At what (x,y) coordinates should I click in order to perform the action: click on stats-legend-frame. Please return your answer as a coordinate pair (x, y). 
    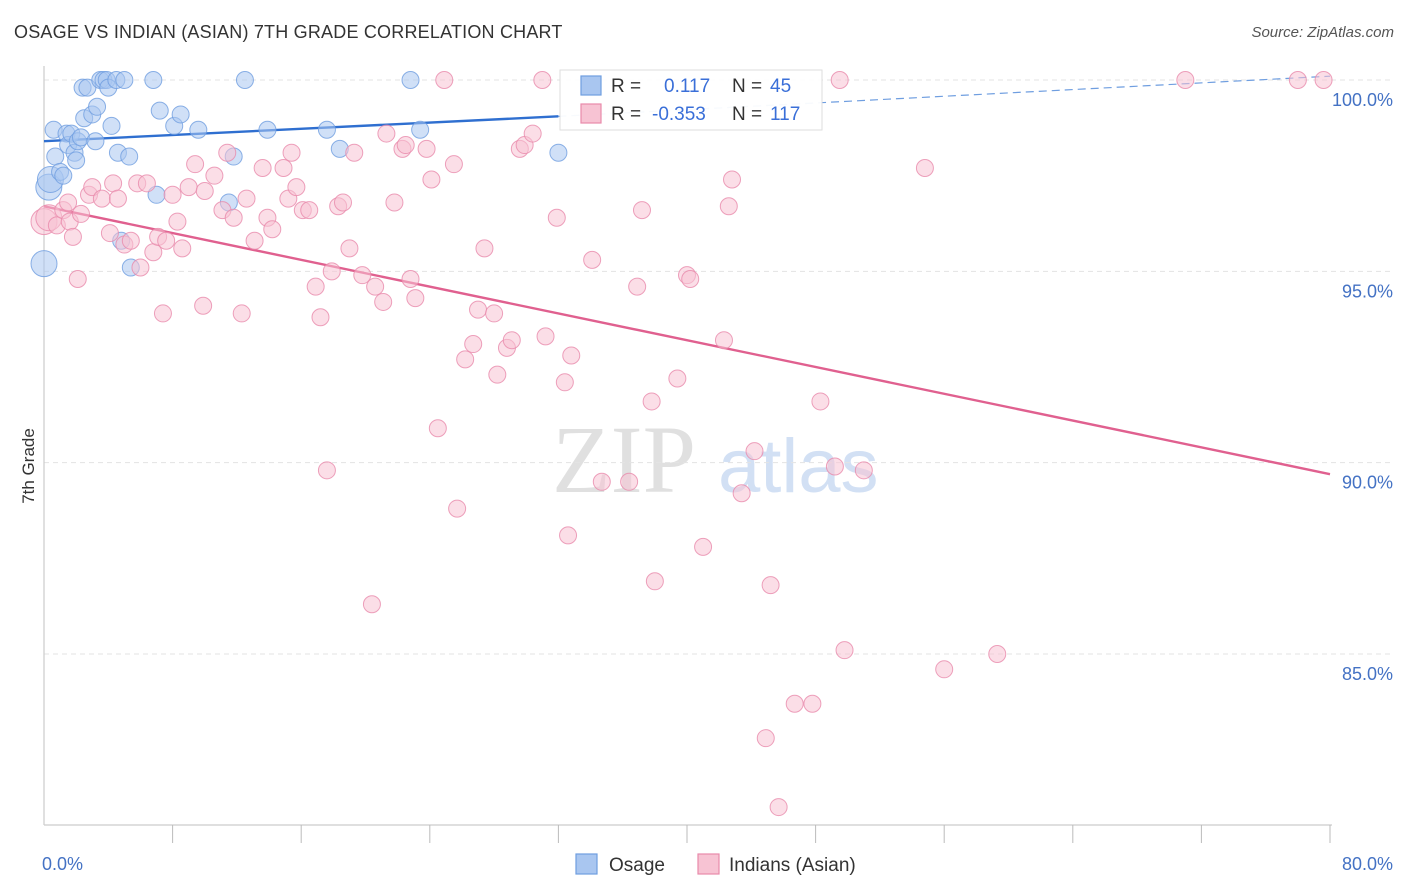
    Looking at the image, I should click on (691, 100).